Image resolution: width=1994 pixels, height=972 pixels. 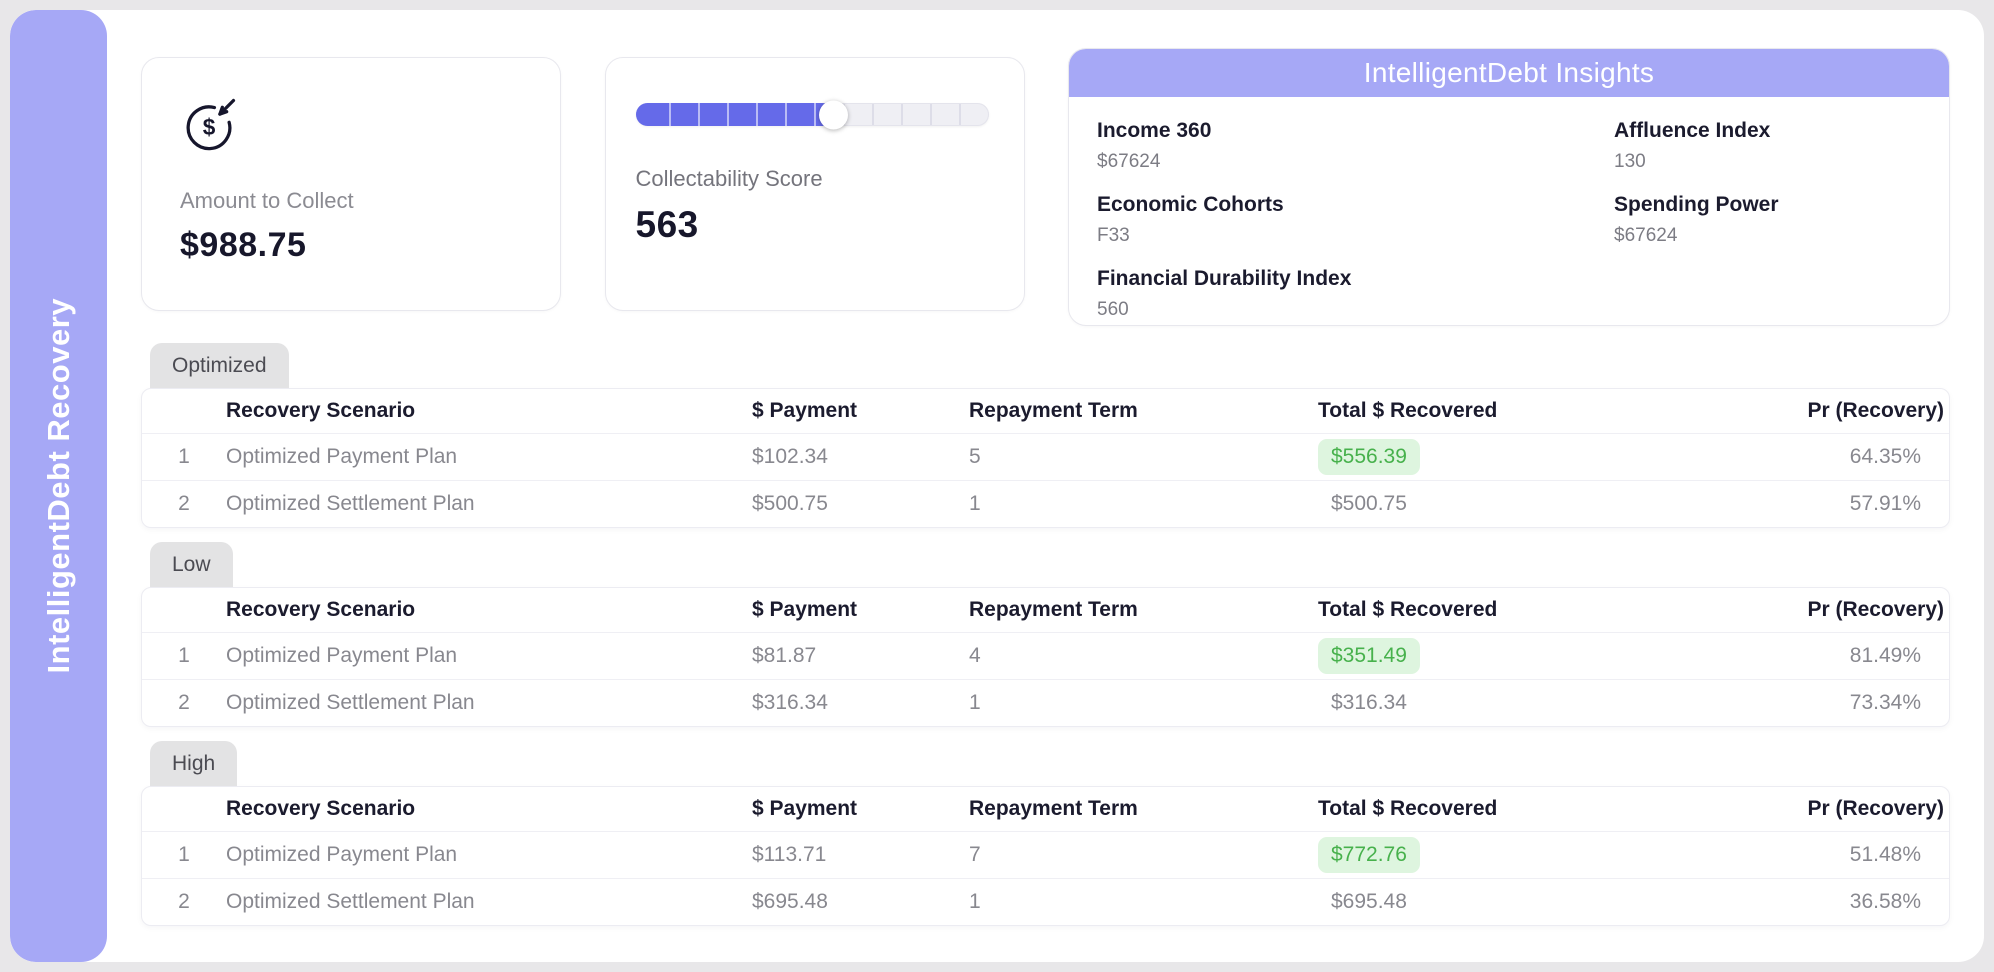 What do you see at coordinates (1692, 145) in the screenshot?
I see `insight-affluence-index: Affluence Index 130` at bounding box center [1692, 145].